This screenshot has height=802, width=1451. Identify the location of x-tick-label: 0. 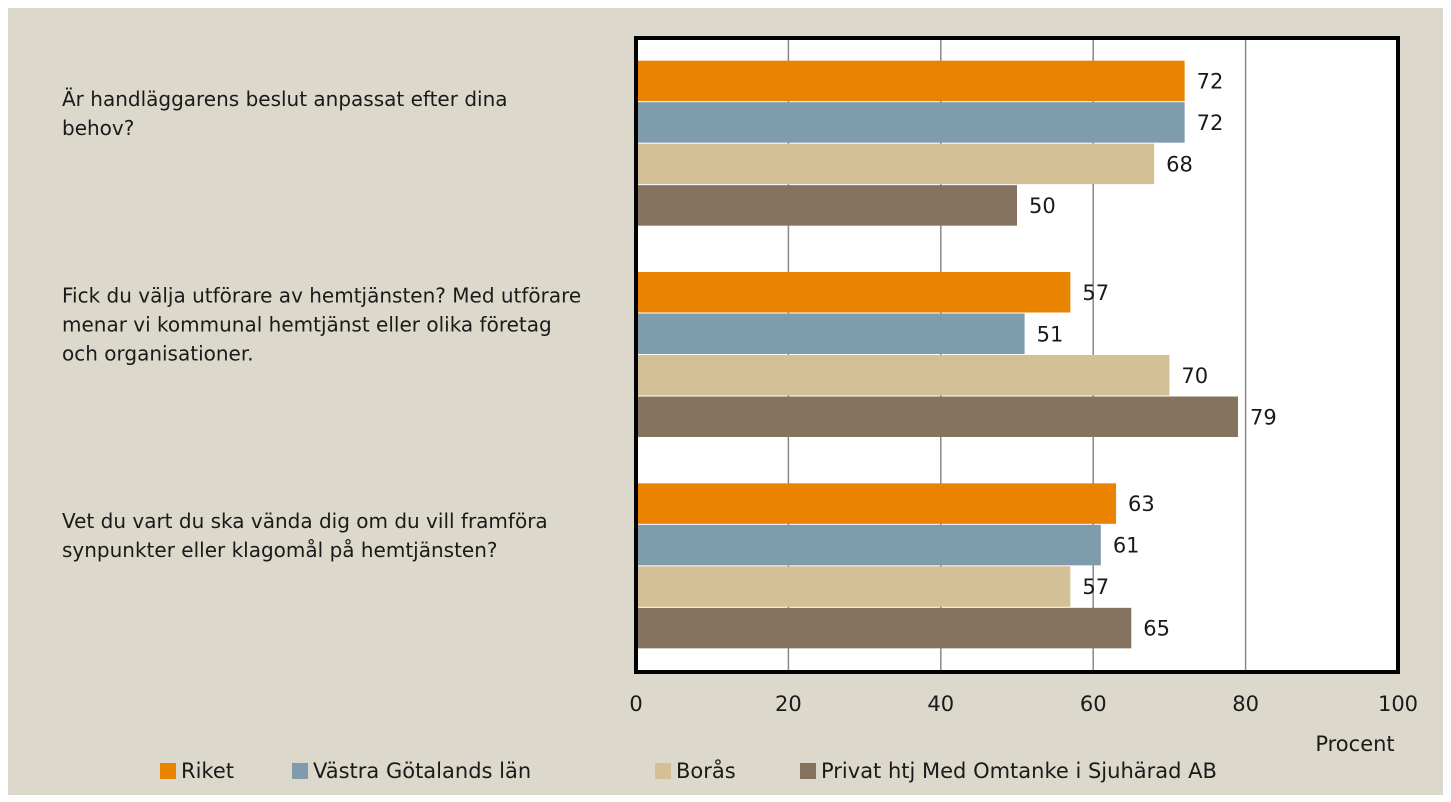
(635, 704).